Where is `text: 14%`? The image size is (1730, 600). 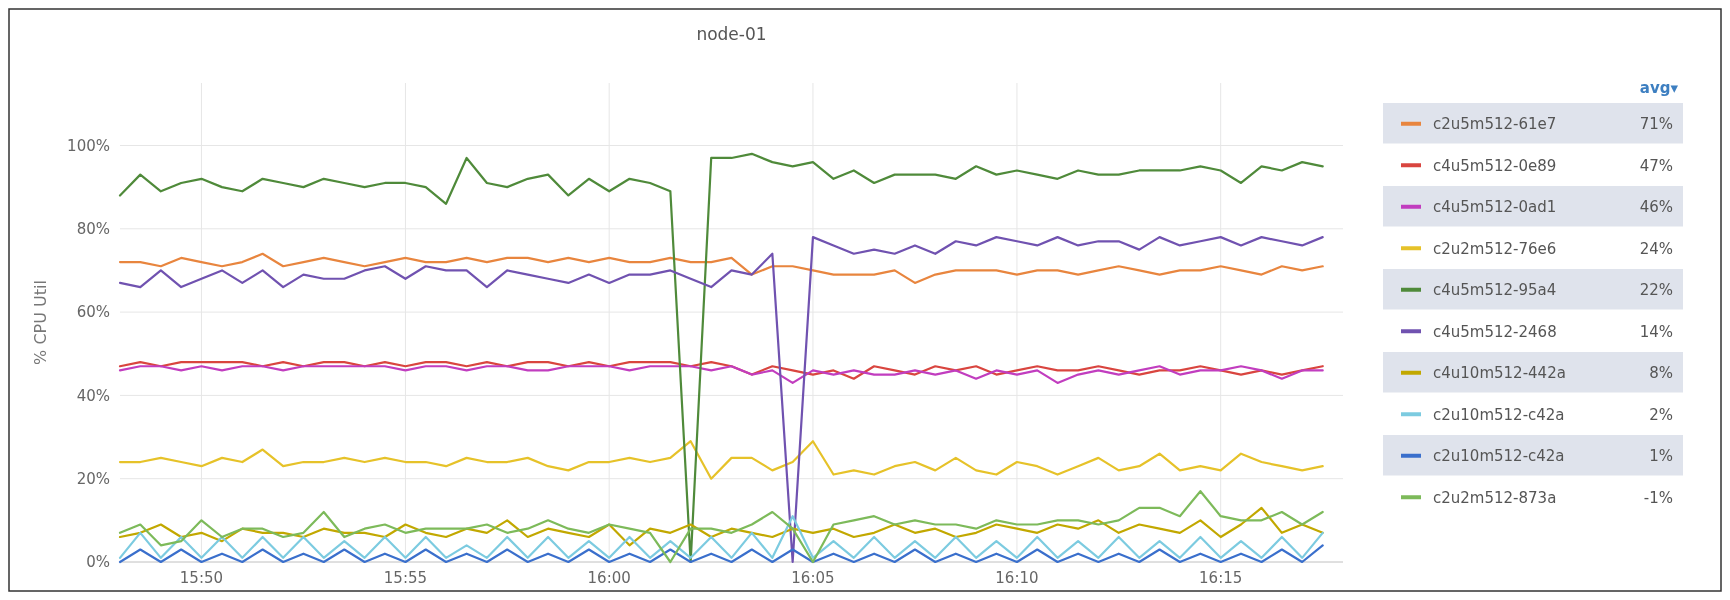
text: 14% is located at coordinates (1656, 331).